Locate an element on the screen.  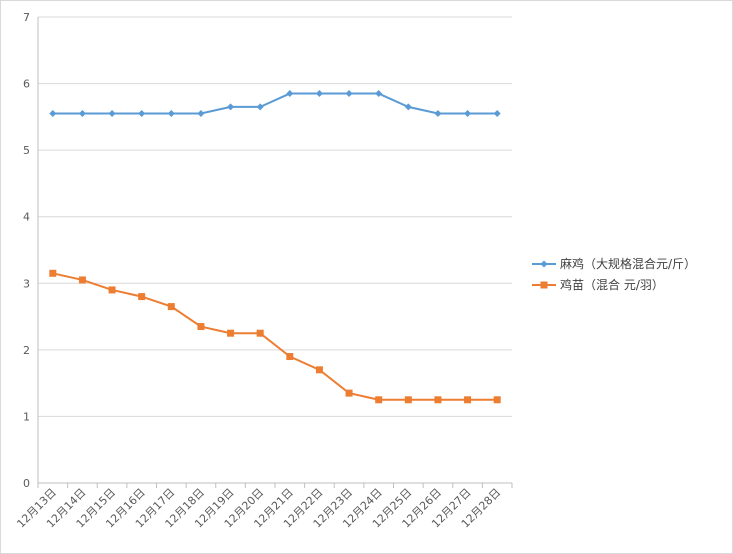
legend-entry-2: 鸡苗（混合 元/羽） is located at coordinates (598, 284).